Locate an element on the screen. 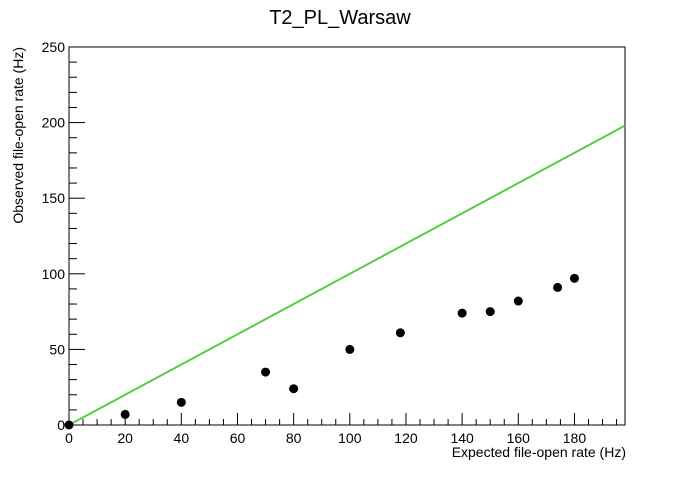 This screenshot has width=696, height=477. y-tick-label: 100 is located at coordinates (54, 274).